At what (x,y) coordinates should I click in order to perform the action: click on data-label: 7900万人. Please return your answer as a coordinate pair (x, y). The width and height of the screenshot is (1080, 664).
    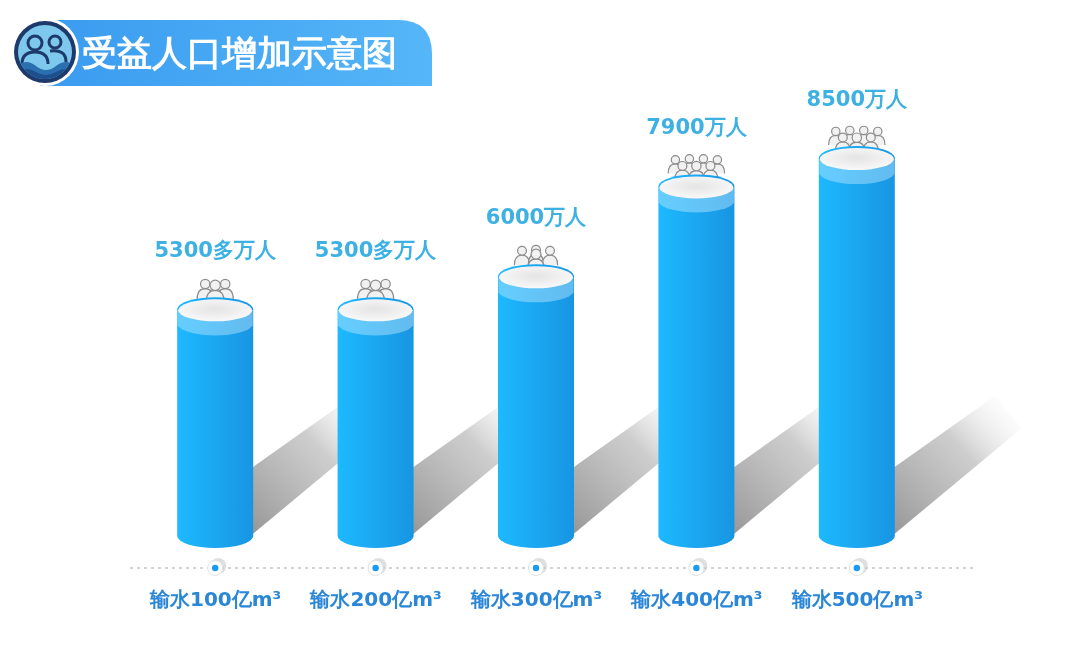
    Looking at the image, I should click on (697, 127).